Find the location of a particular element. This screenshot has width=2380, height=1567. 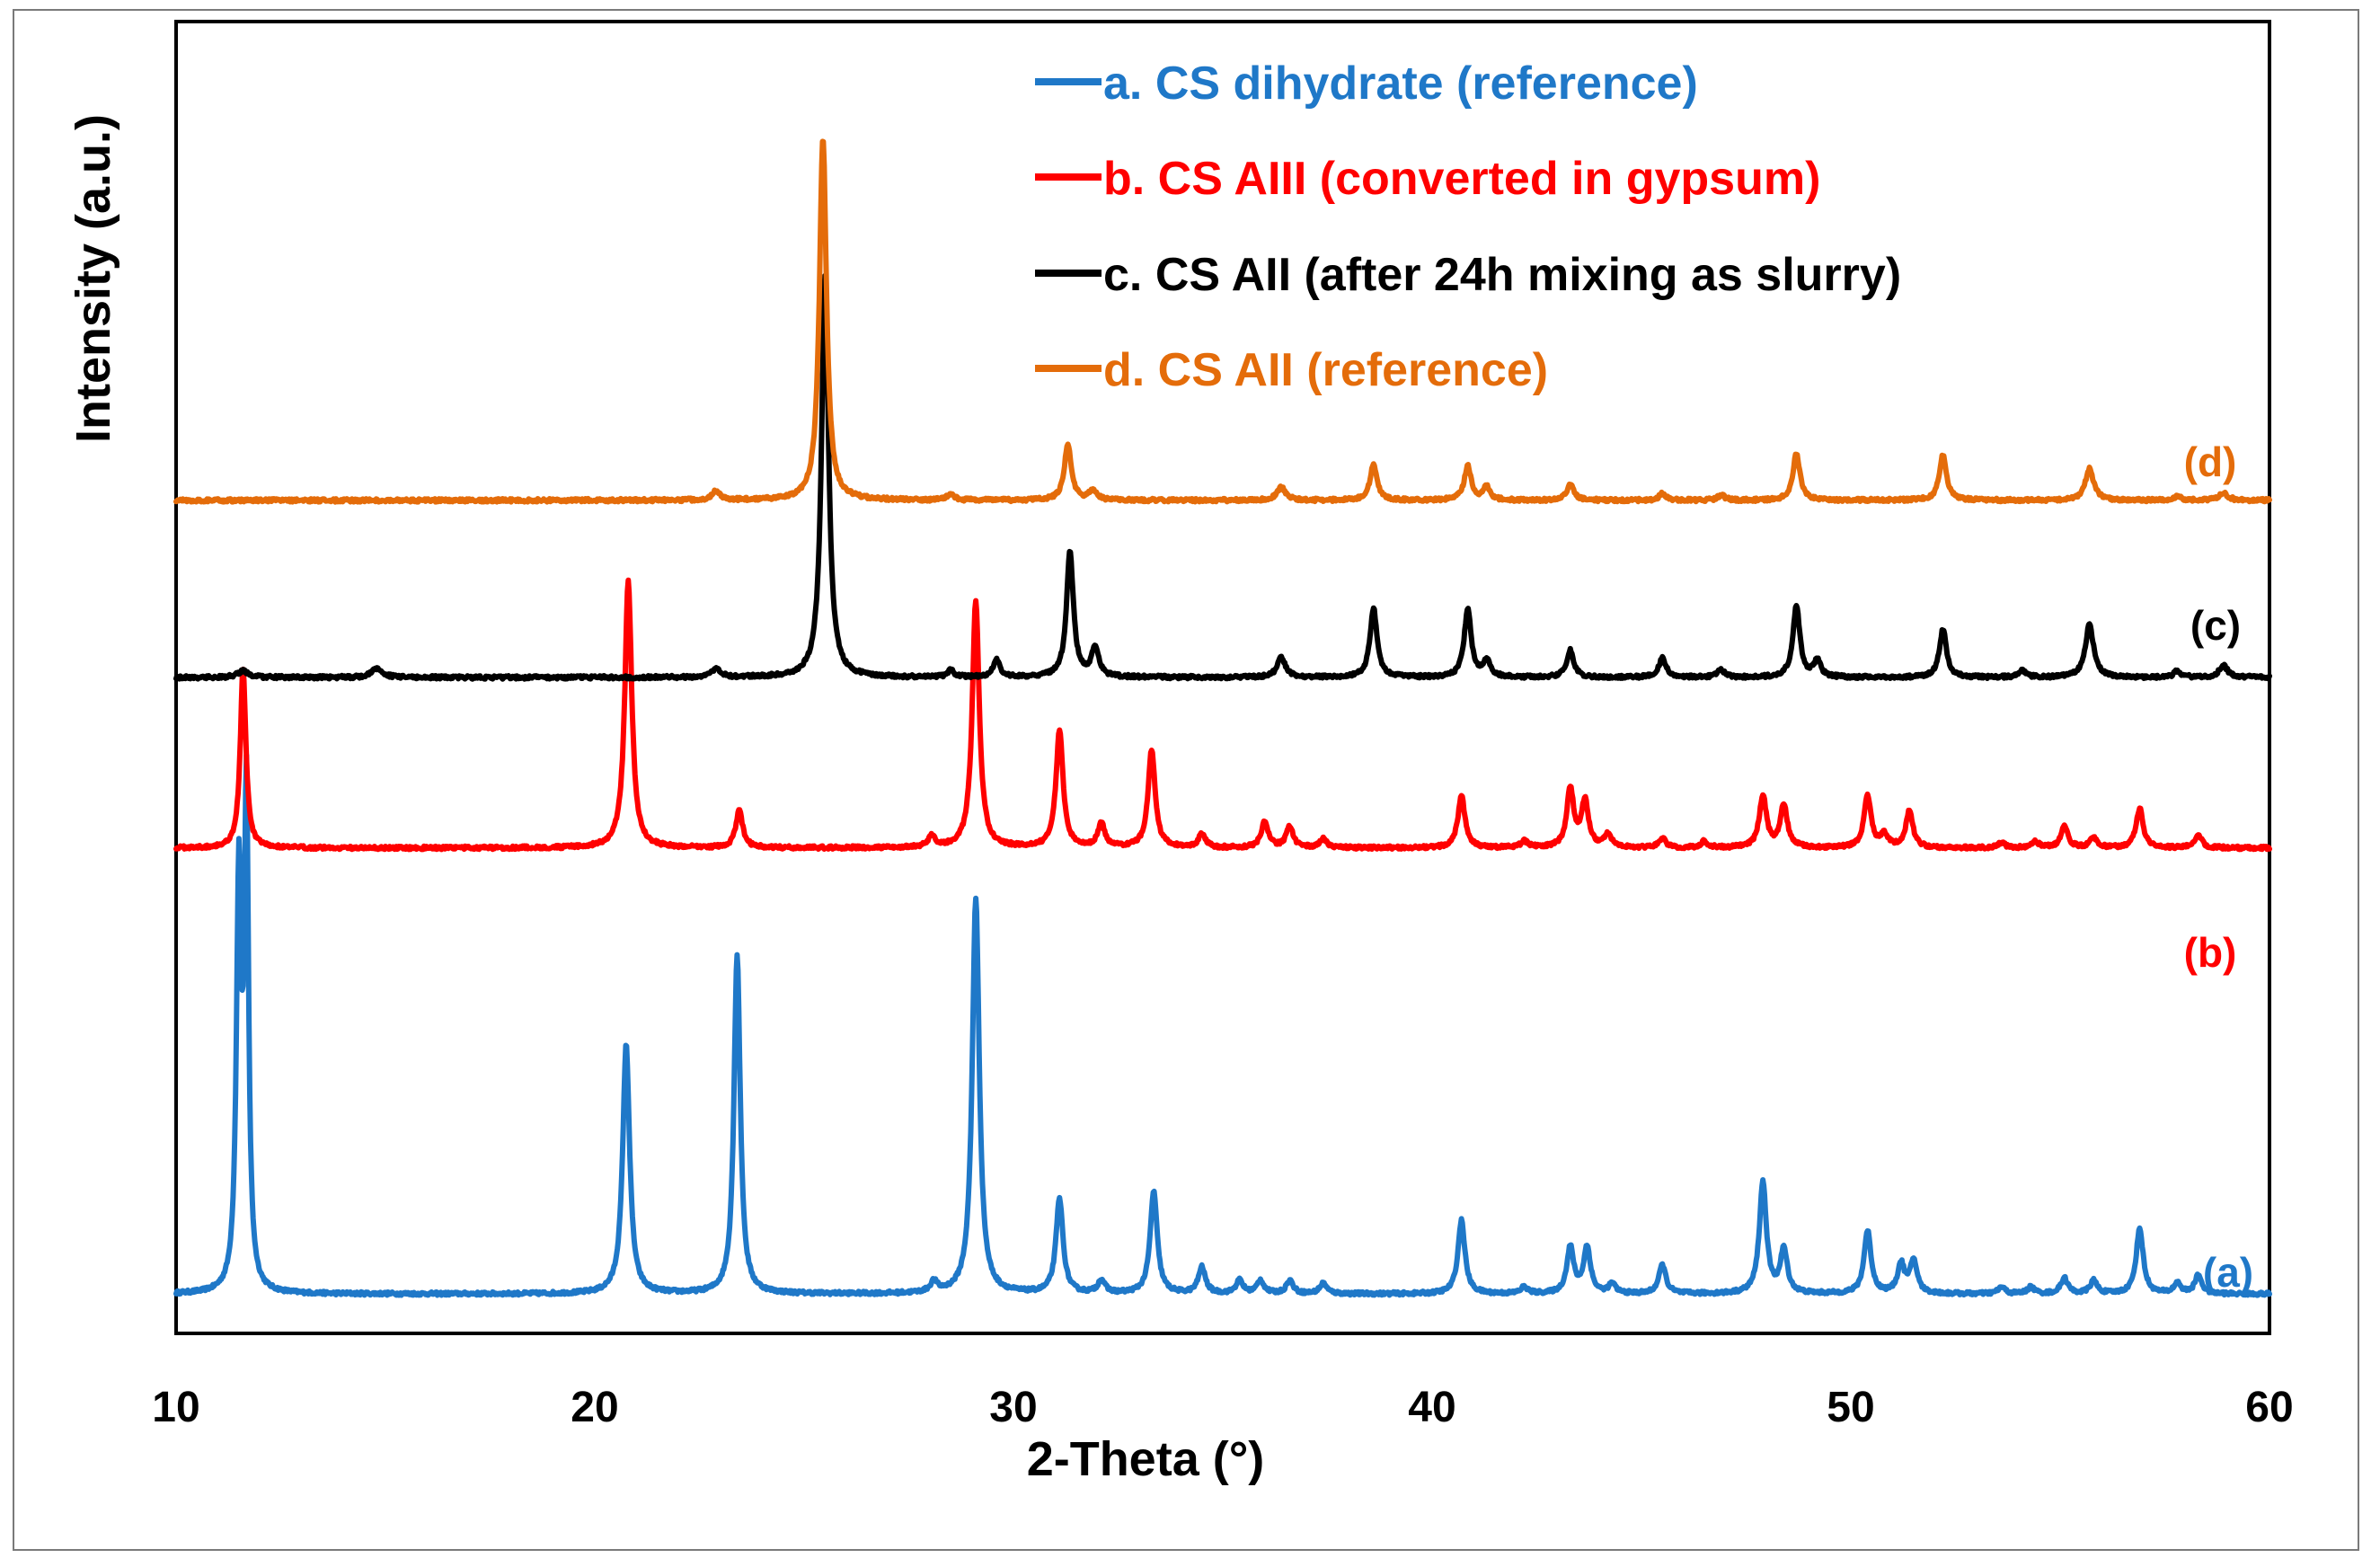

legend-item-c: c. CS AII (after 24h mixing as slurry) is located at coordinates (1468, 275).